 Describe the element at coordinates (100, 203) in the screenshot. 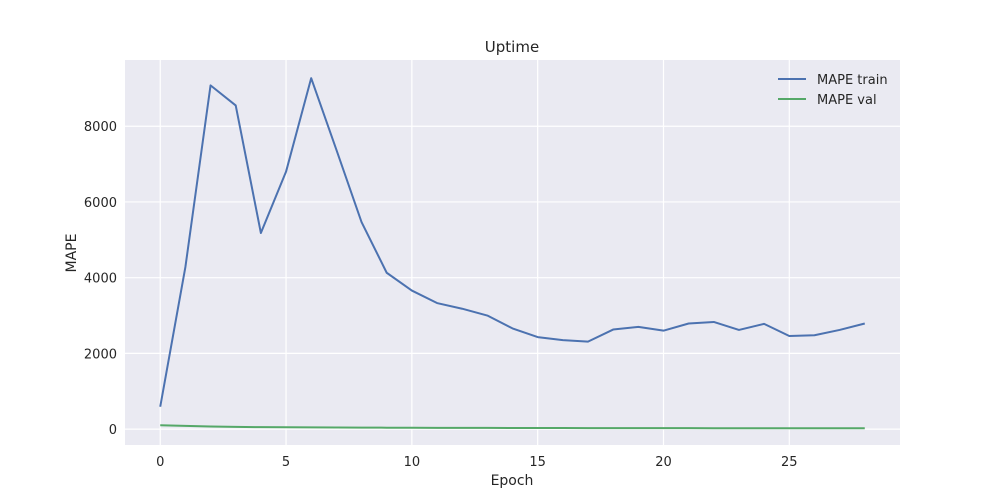

I see `y-tick-label: 6000` at that location.